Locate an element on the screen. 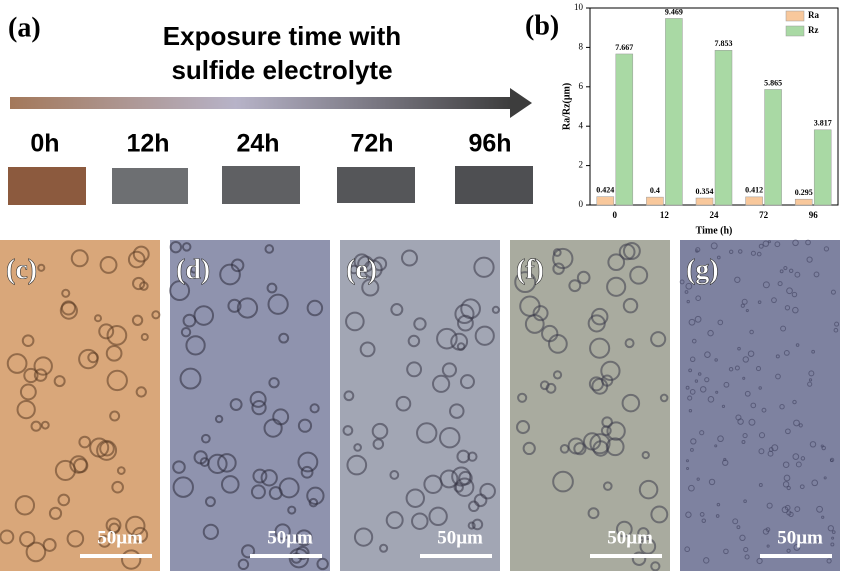 The image size is (844, 571). bar is located at coordinates (704, 201).